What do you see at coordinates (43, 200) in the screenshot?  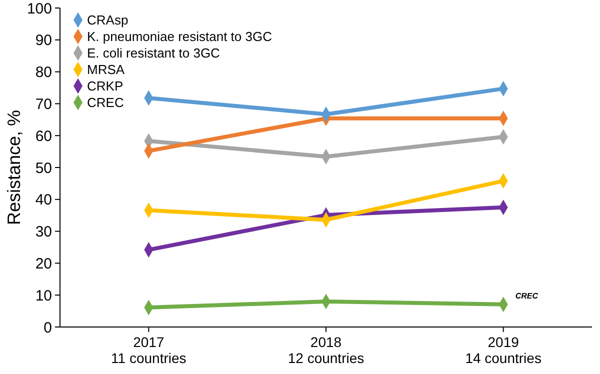 I see `y-tick-label: 40` at bounding box center [43, 200].